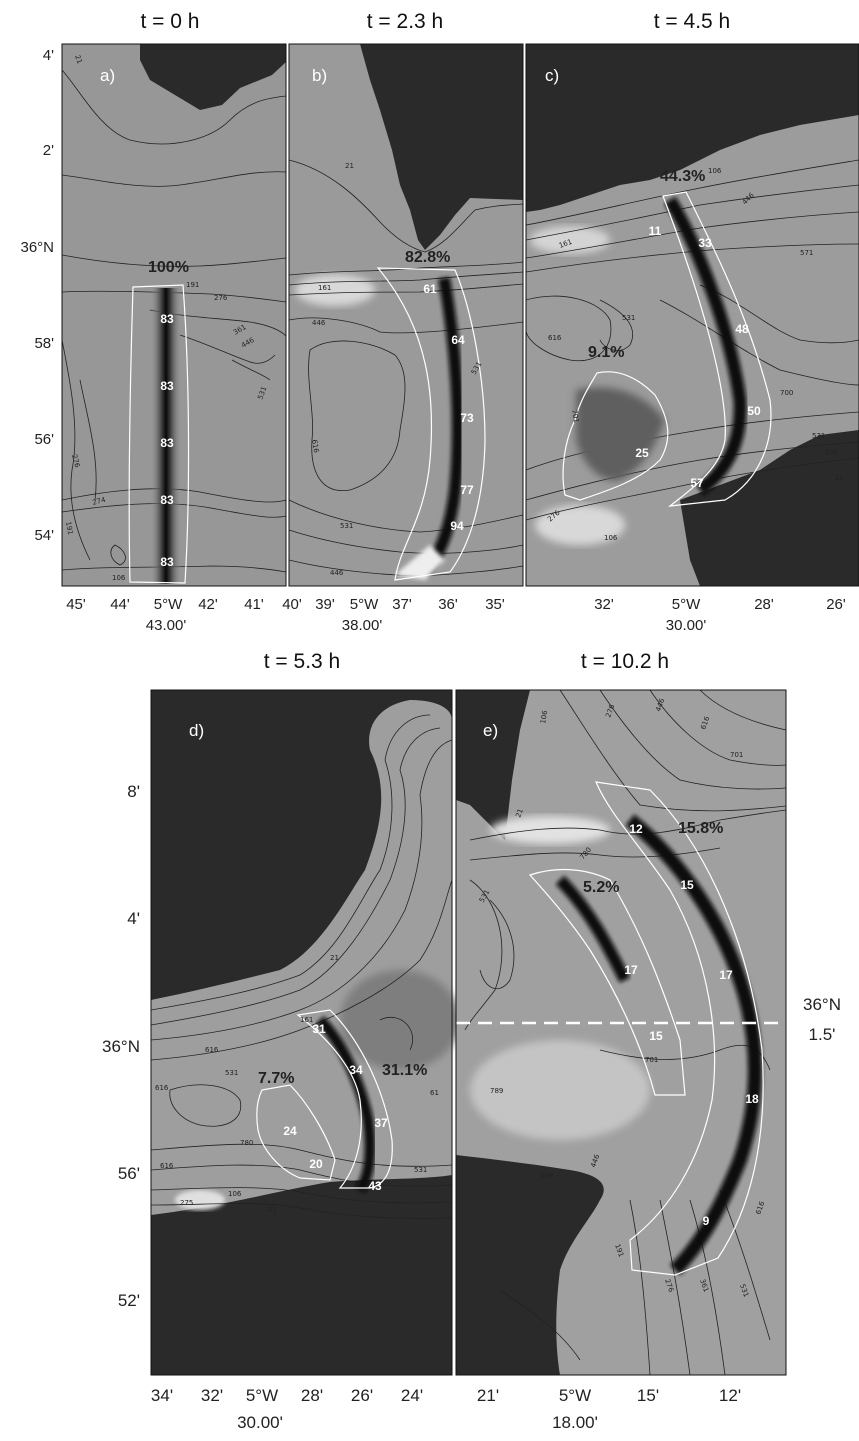 This screenshot has height=1441, width=859. I want to click on panel-a-wave-region, so click(159, 434).